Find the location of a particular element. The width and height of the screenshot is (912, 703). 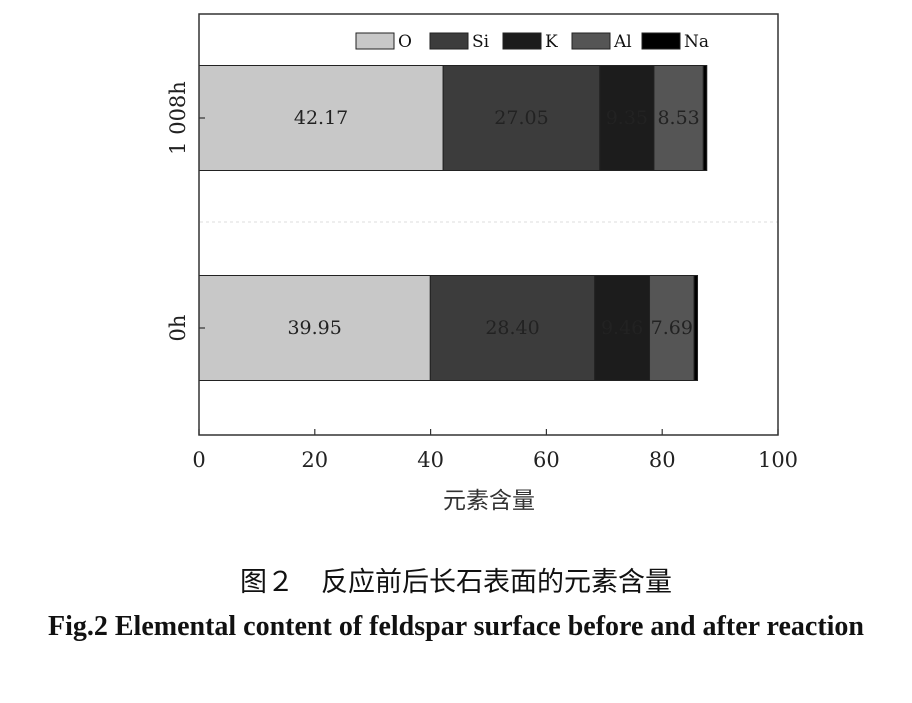

x-axis: 0 20 40 60 80 100 is located at coordinates (495, 450).